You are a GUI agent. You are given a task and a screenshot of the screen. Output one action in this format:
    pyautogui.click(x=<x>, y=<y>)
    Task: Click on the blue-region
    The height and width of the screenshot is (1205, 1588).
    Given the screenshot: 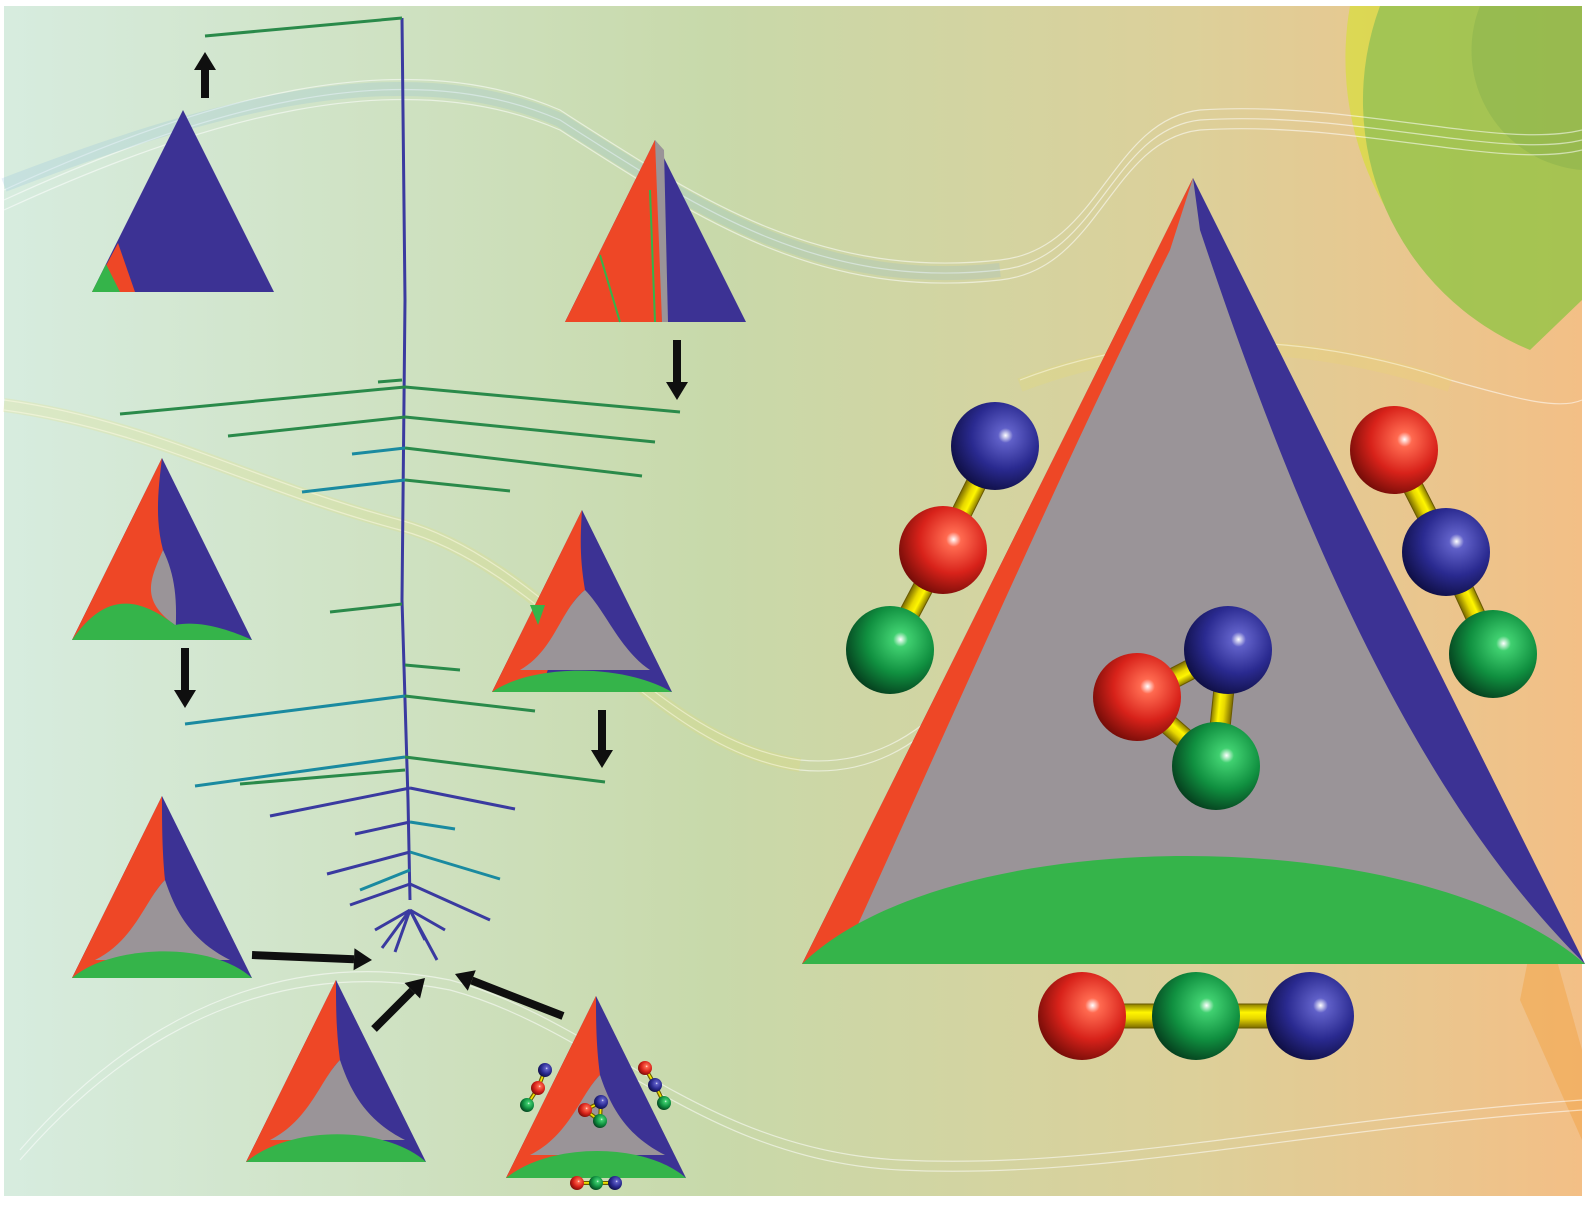 What is the action you would take?
    pyautogui.click(x=183, y=201)
    